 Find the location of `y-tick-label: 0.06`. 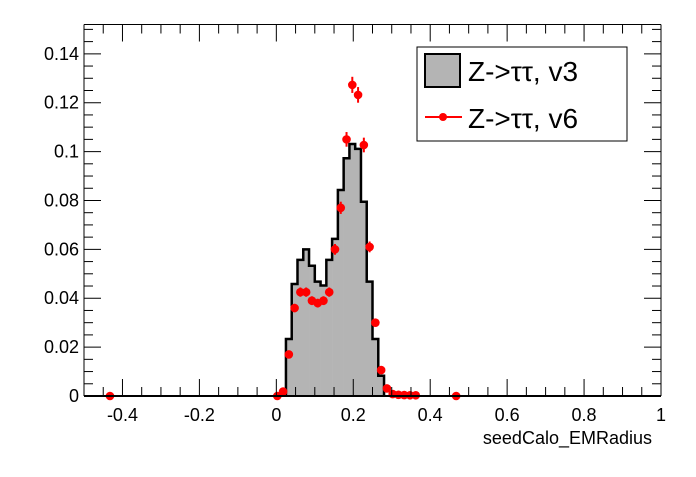

y-tick-label: 0.06 is located at coordinates (61, 249).